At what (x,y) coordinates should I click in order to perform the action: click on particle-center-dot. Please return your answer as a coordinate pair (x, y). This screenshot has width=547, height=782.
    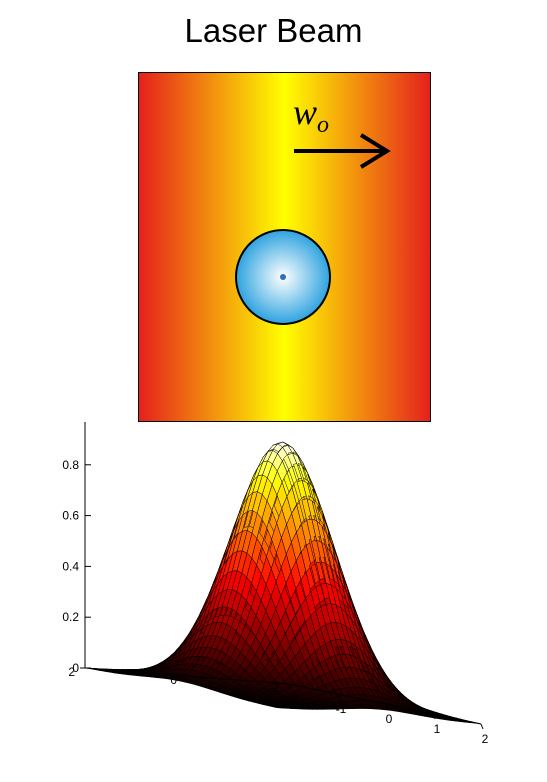
    Looking at the image, I should click on (283, 277).